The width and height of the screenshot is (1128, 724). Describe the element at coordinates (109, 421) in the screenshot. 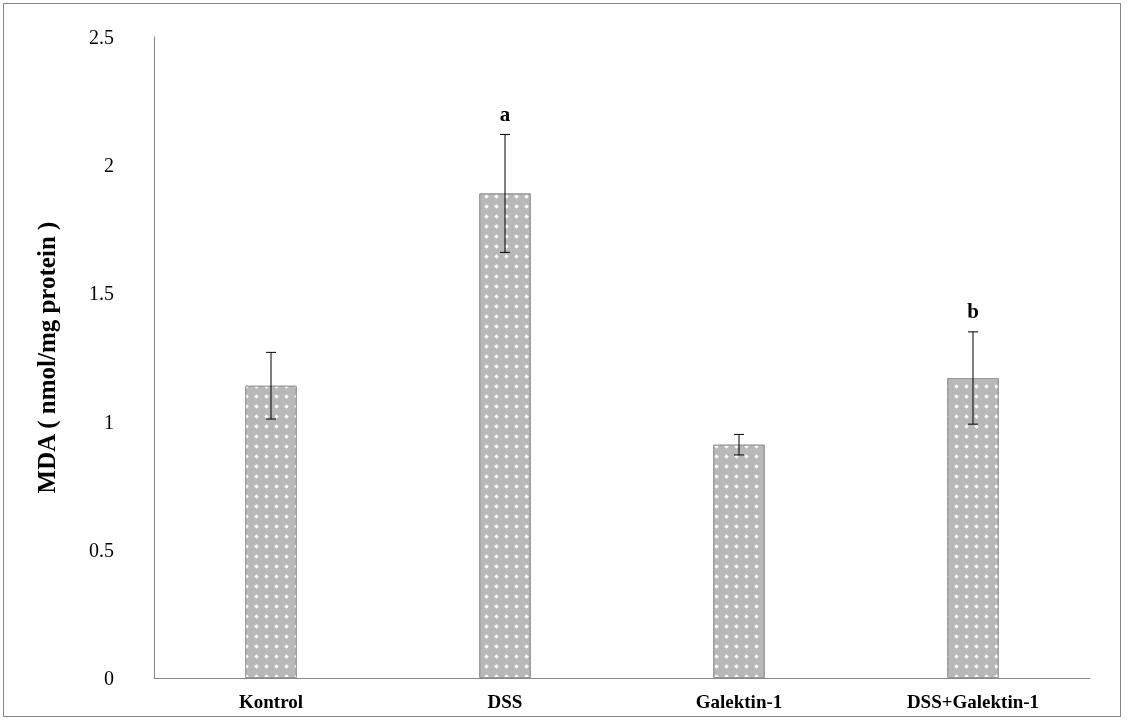

I see `y-tick-label: 1` at that location.